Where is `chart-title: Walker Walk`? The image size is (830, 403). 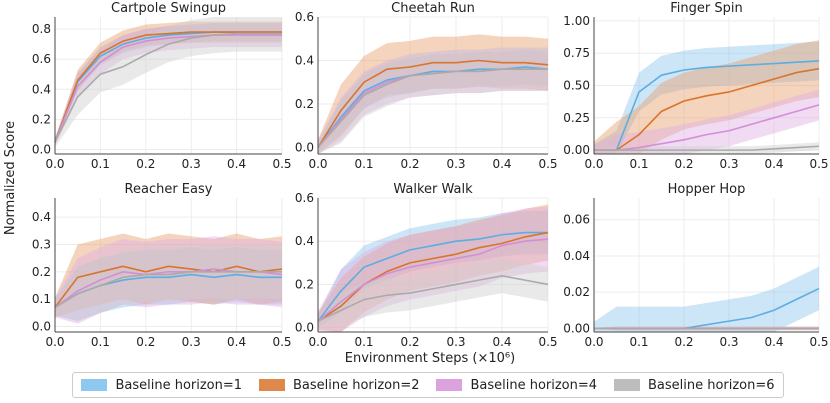
chart-title: Walker Walk is located at coordinates (433, 189).